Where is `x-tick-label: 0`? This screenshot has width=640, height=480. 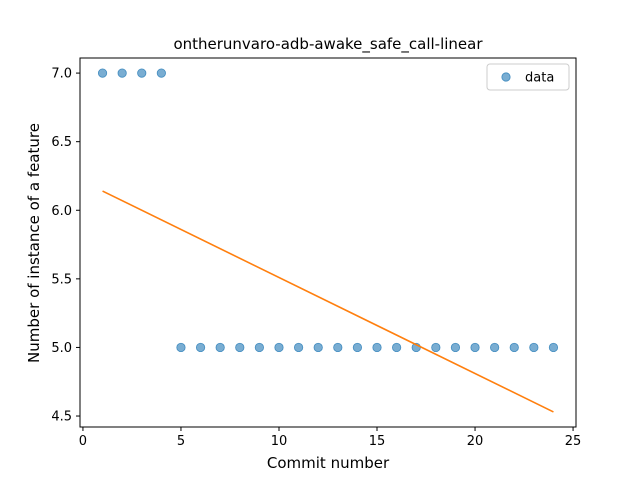
x-tick-label: 0 is located at coordinates (83, 441).